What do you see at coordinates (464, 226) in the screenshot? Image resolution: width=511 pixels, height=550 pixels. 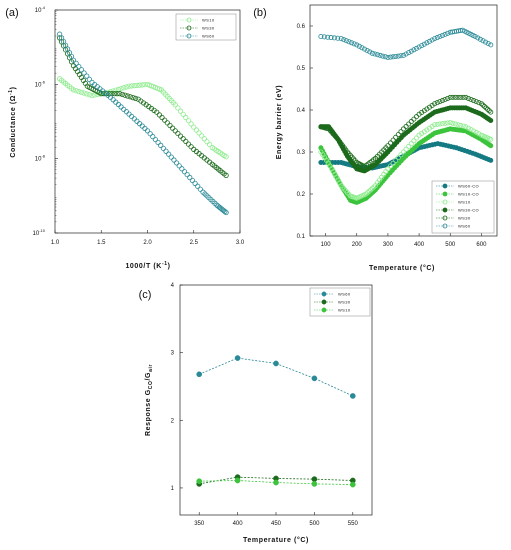 I see `legend-label-b: WS60` at bounding box center [464, 226].